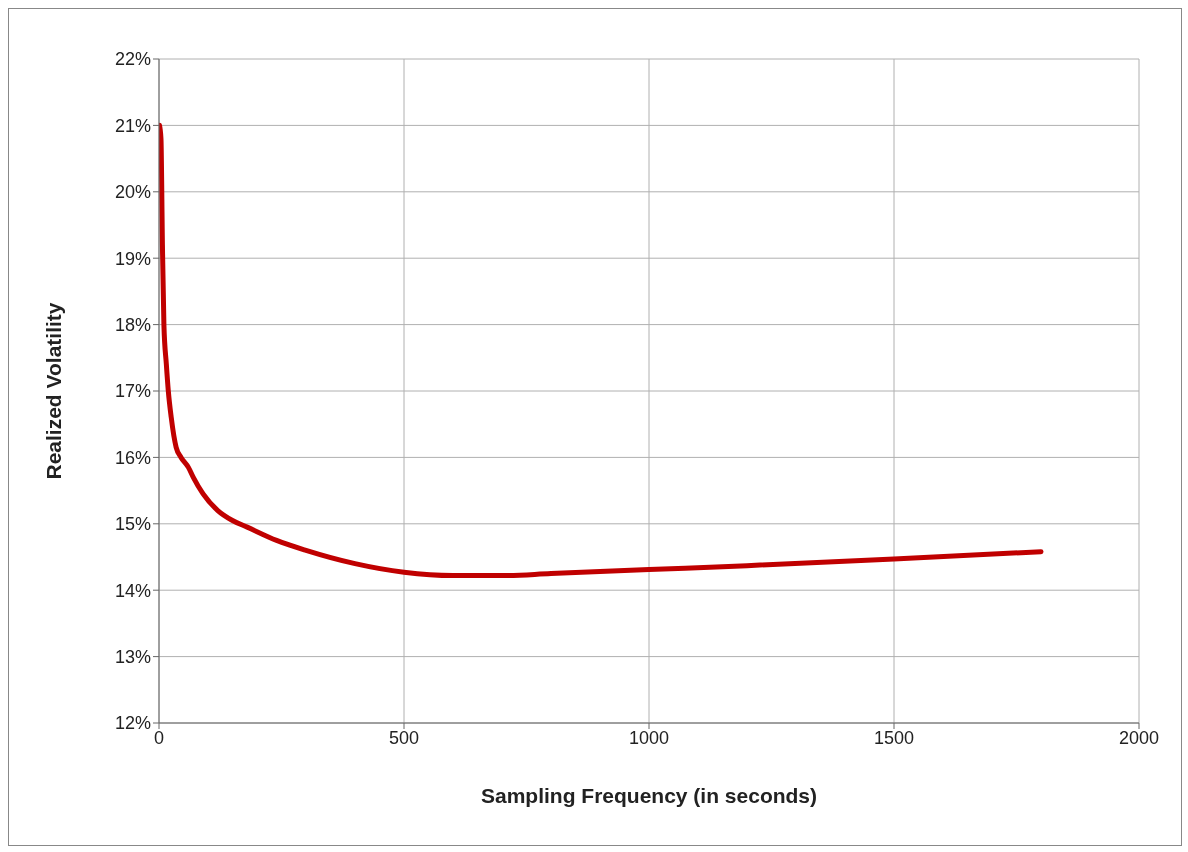 The width and height of the screenshot is (1188, 852). I want to click on y-tick-label: 22%, so click(132, 59).